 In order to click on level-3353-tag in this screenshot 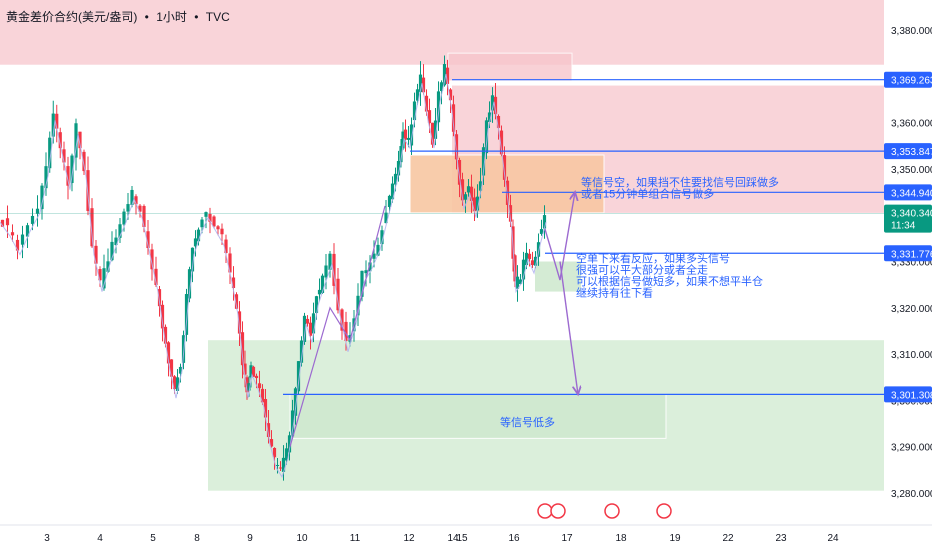, I will do `click(908, 151)`.